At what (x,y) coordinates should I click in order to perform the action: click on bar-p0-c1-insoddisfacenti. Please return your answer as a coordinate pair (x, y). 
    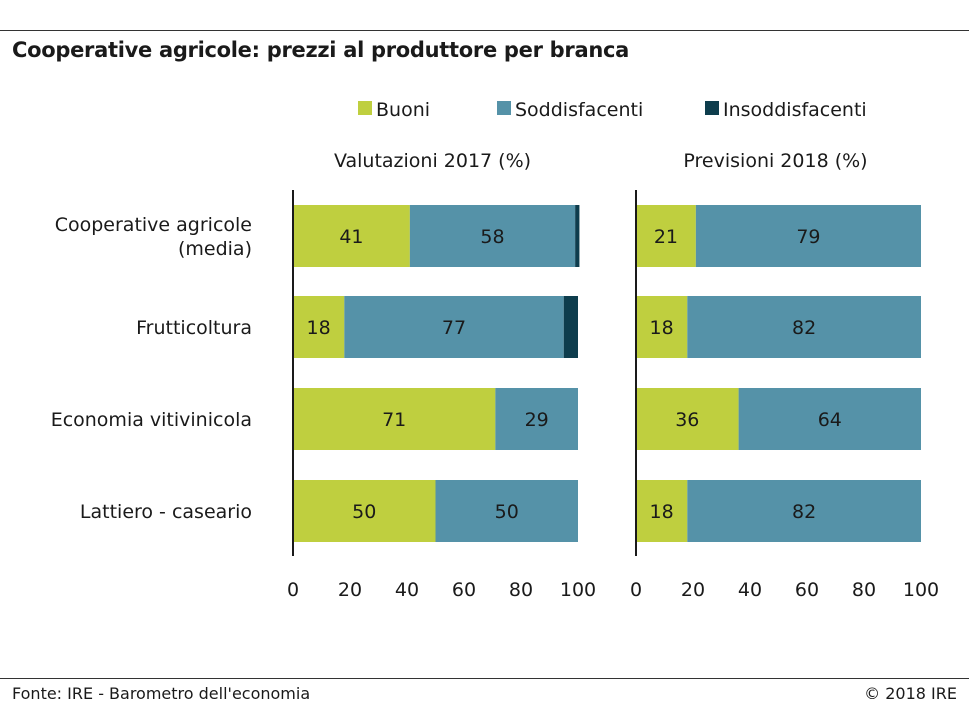
    Looking at the image, I should click on (570, 327).